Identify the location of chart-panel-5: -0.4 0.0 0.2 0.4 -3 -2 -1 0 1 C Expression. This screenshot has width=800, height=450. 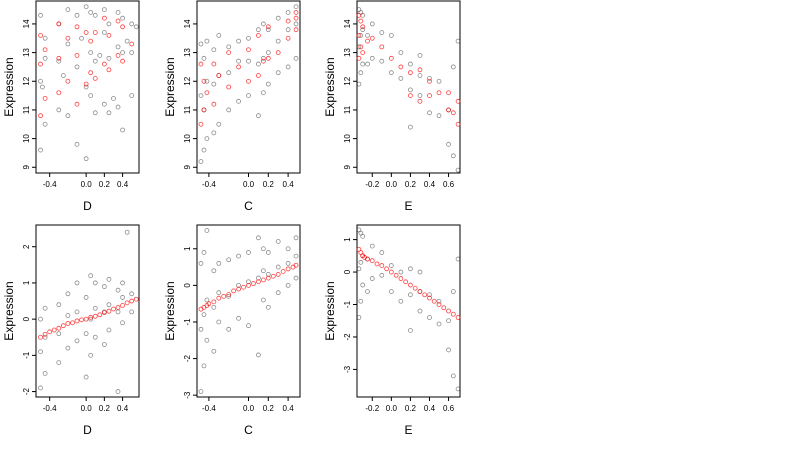
(232, 330).